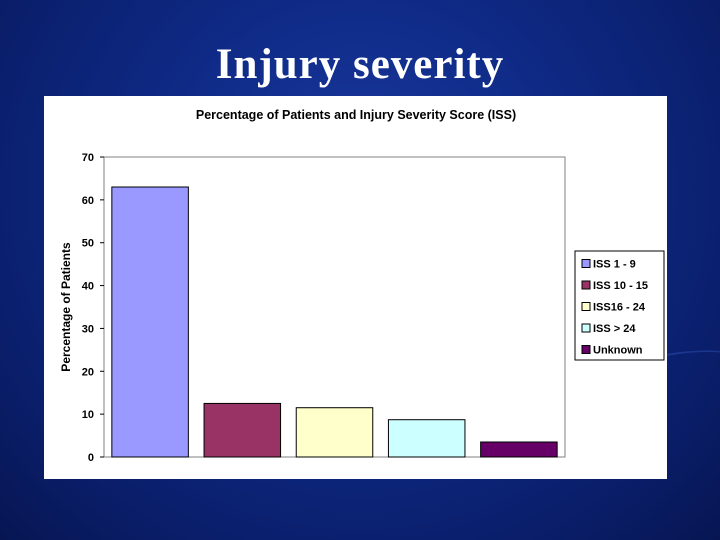 This screenshot has width=720, height=540. What do you see at coordinates (88, 201) in the screenshot?
I see `y-tick-label: 60` at bounding box center [88, 201].